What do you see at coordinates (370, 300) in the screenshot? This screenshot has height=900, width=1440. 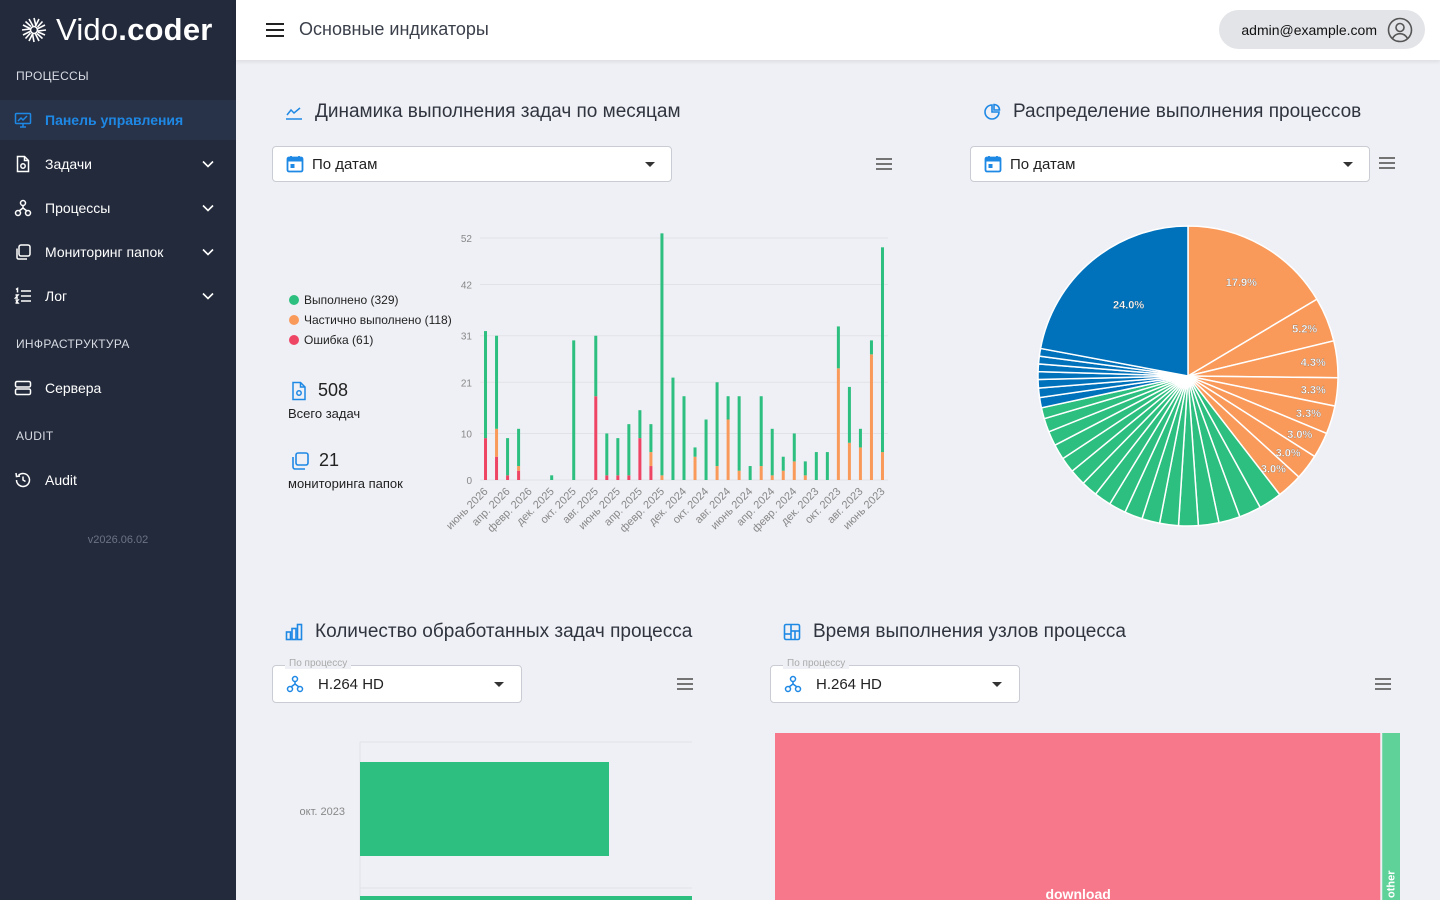 I see `legend-item-done: Выполнено (329)` at bounding box center [370, 300].